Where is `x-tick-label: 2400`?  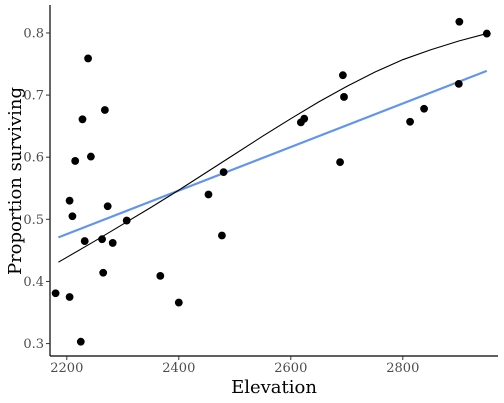 x-tick-label: 2400 is located at coordinates (178, 368).